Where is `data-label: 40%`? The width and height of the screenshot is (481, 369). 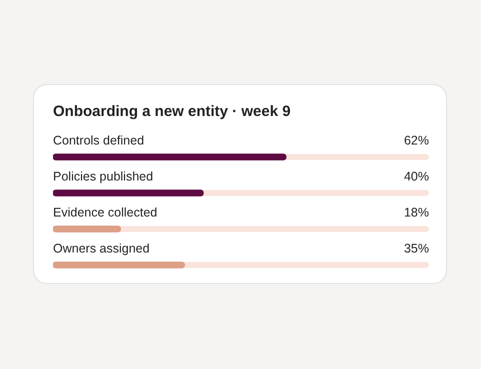 data-label: 40% is located at coordinates (416, 176).